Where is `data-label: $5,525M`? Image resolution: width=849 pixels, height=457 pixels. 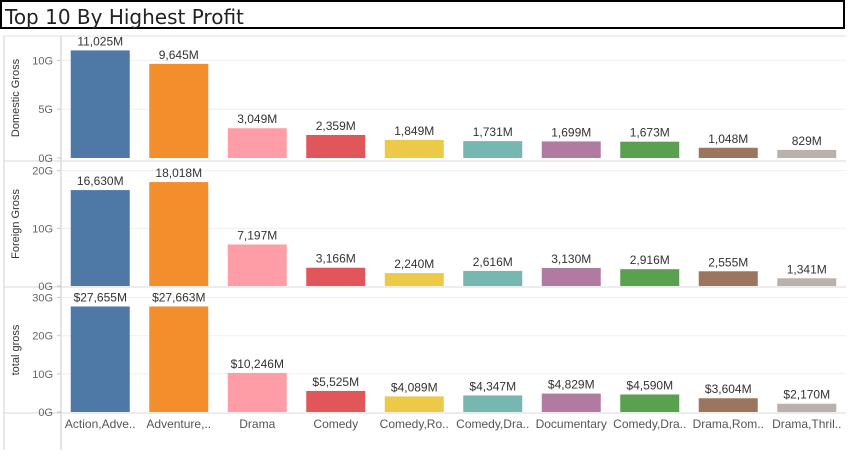
data-label: $5,525M is located at coordinates (335, 382).